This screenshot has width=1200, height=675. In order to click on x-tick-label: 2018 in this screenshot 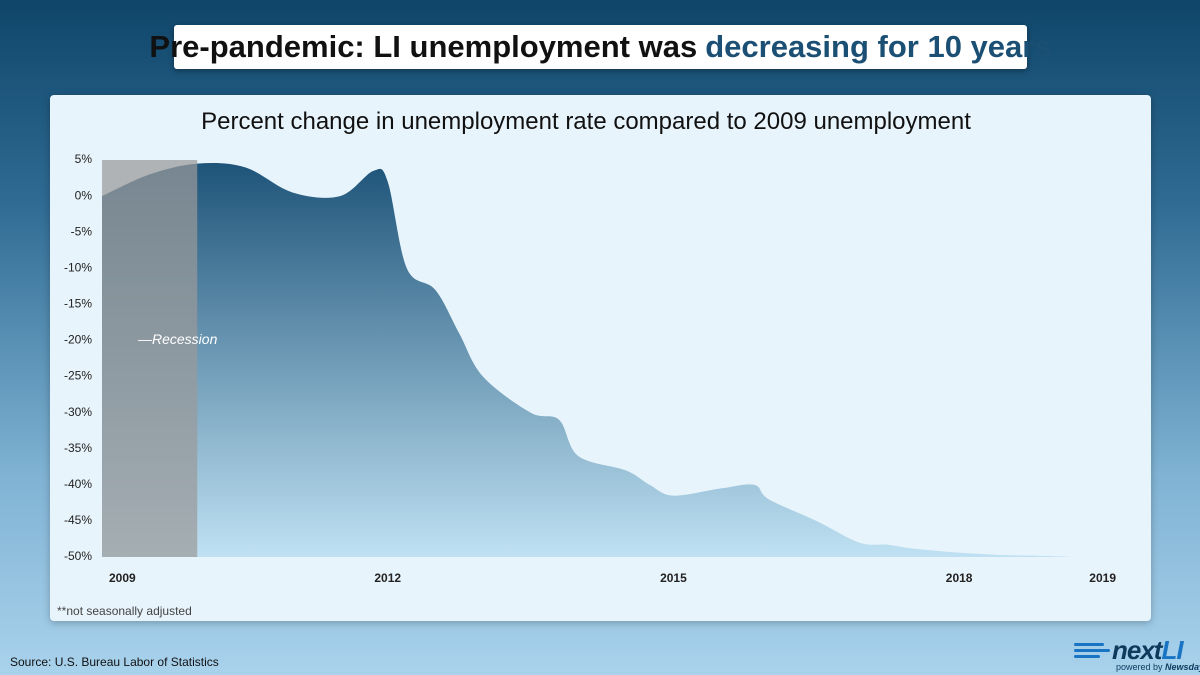, I will do `click(959, 578)`.